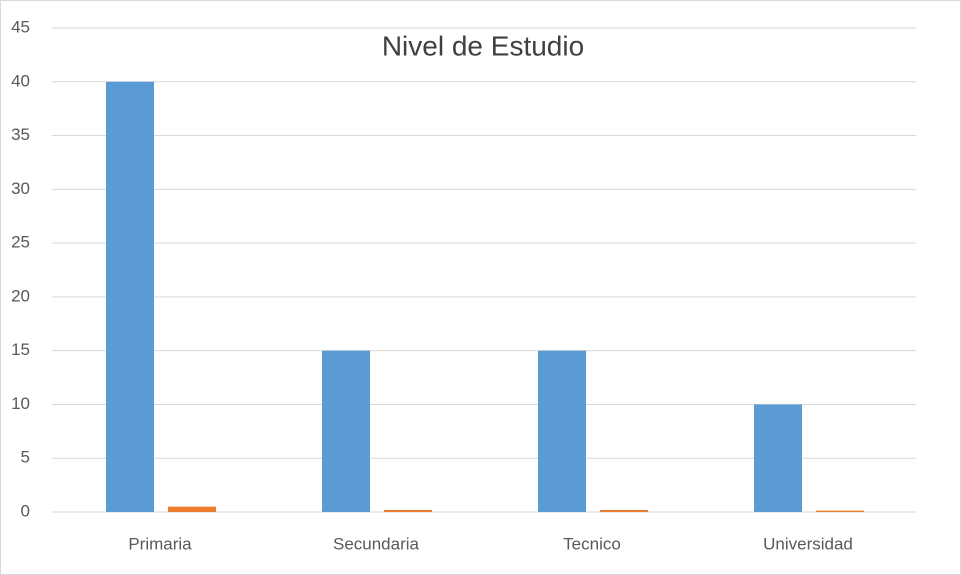 The image size is (961, 575). I want to click on y-tick-label: 40, so click(20, 80).